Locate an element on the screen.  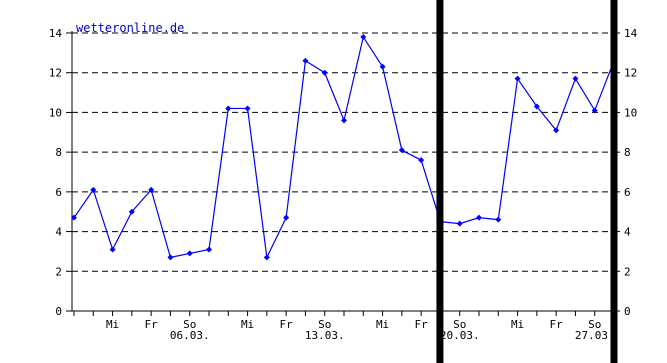
y-tick-label-right: 6 is located at coordinates (627, 192).